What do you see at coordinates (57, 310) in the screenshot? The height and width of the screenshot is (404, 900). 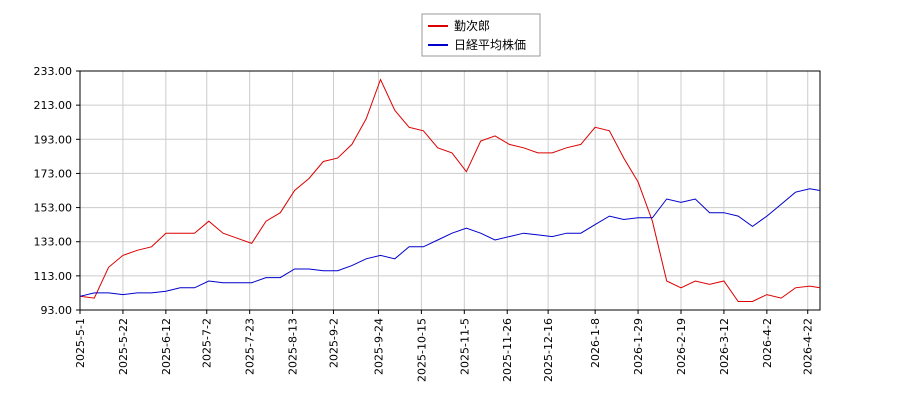 I see `y-tick-label: 93.00` at bounding box center [57, 310].